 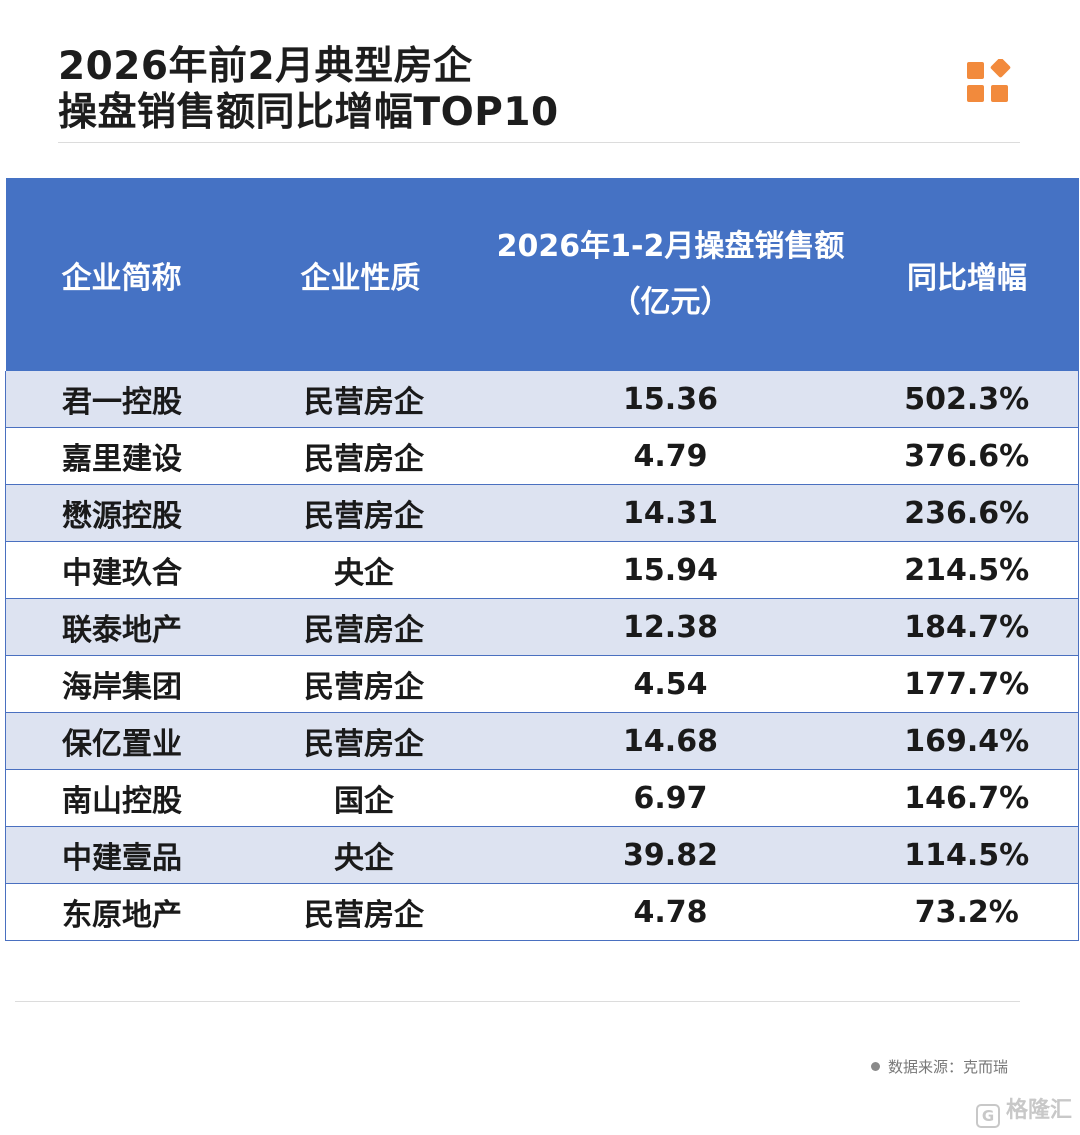 I want to click on page-title-line-2: 操盘销售额同比增幅TOP10, so click(x=308, y=112).